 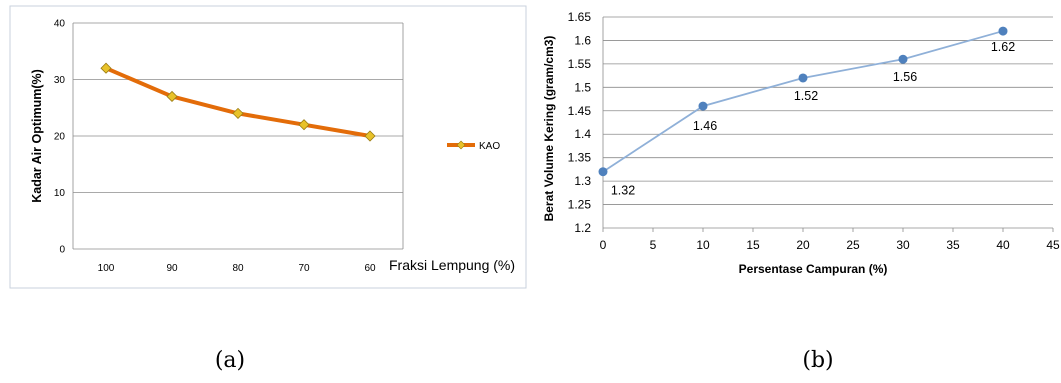 What do you see at coordinates (230, 360) in the screenshot?
I see `caption-a: (a)` at bounding box center [230, 360].